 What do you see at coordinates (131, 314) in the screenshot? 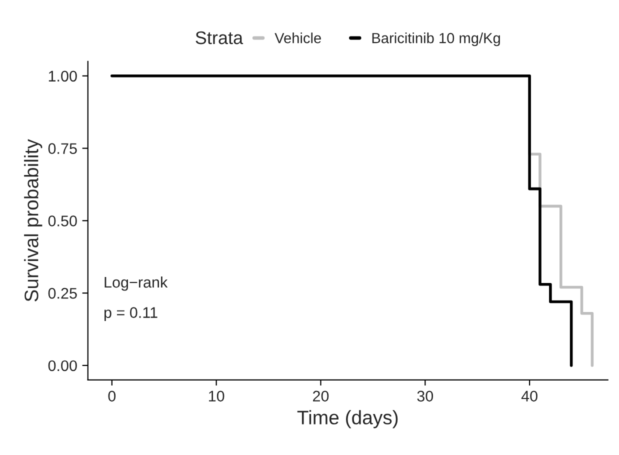
I see `annotation: p = 0.11` at bounding box center [131, 314].